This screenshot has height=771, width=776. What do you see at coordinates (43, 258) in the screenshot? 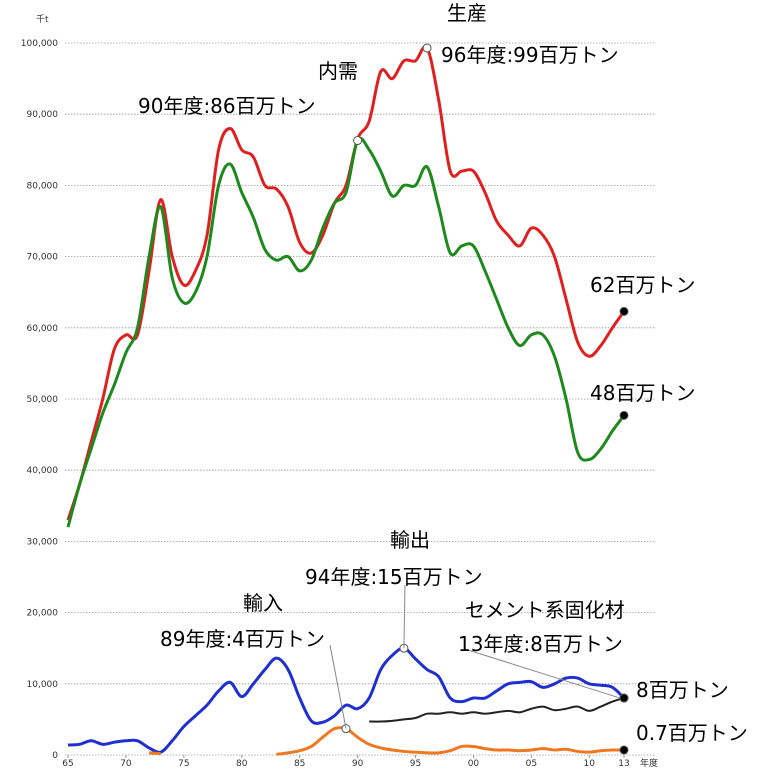
I see `y-tick-label: 70,000` at bounding box center [43, 258].